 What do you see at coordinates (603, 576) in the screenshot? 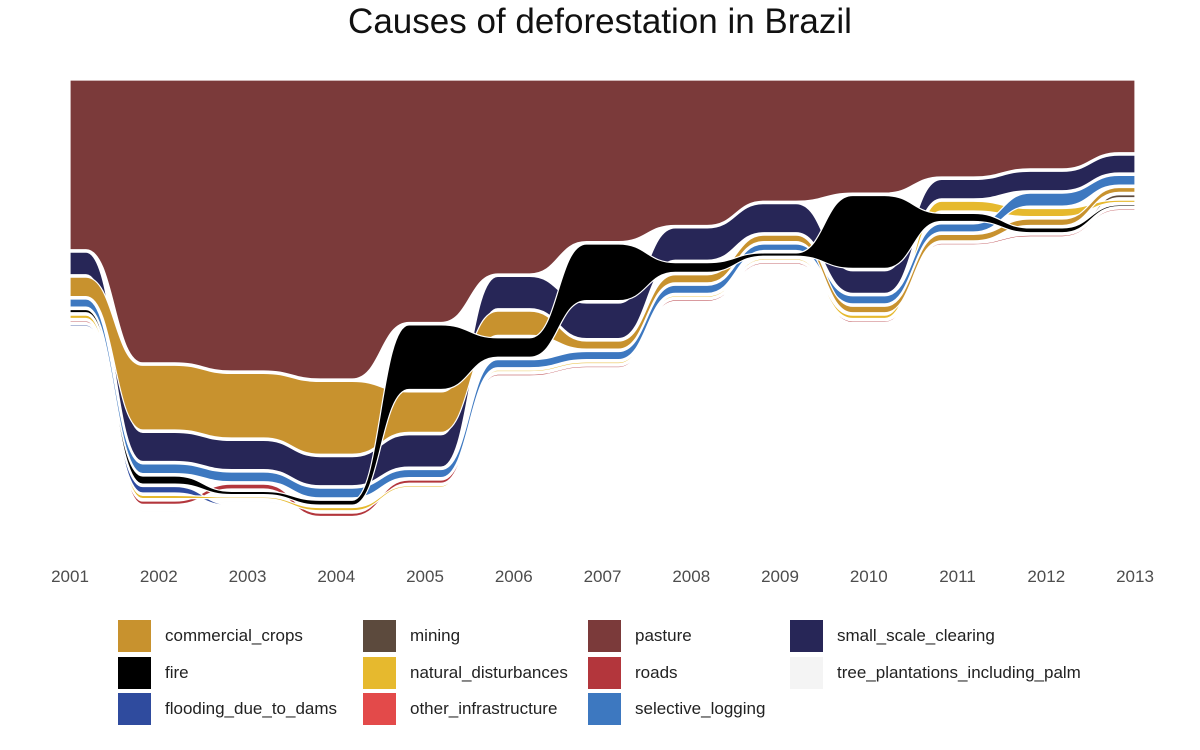
I see `x-tick-label: 2007` at bounding box center [603, 576].